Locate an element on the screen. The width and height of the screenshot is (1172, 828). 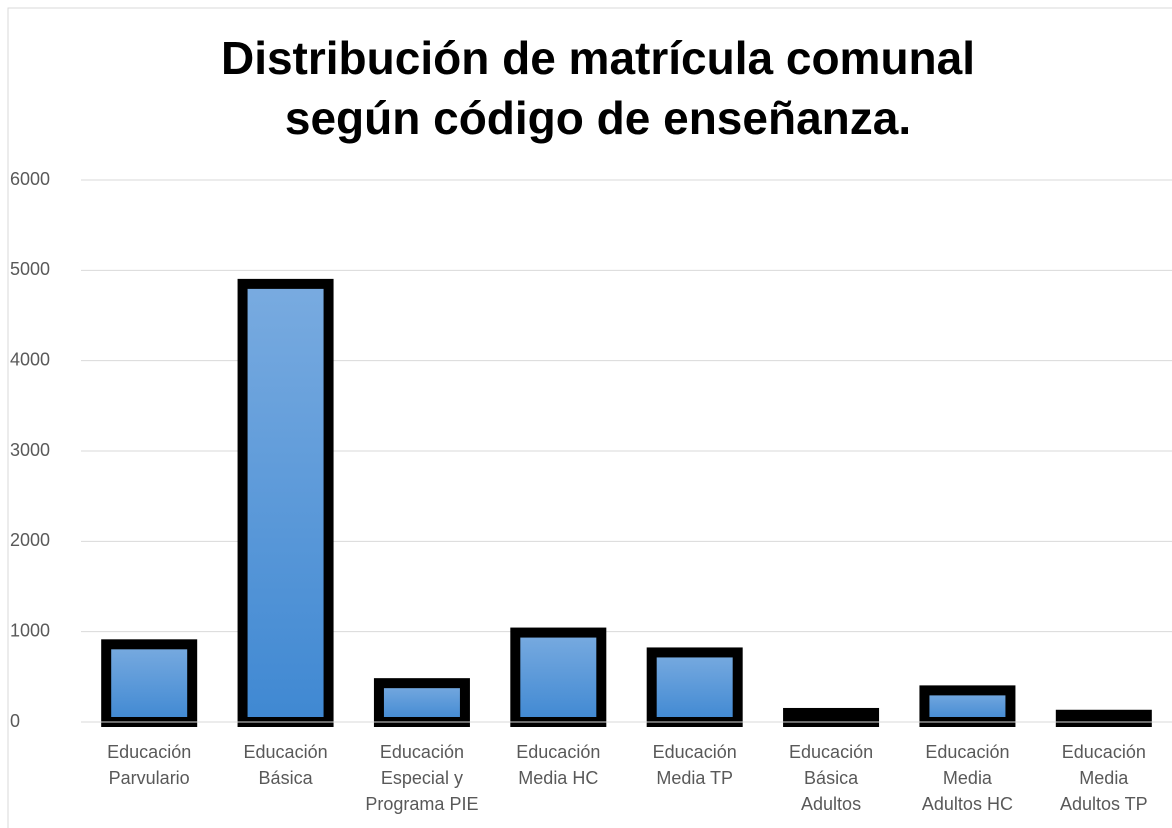
y-tick-label: 1000 is located at coordinates (30, 630).